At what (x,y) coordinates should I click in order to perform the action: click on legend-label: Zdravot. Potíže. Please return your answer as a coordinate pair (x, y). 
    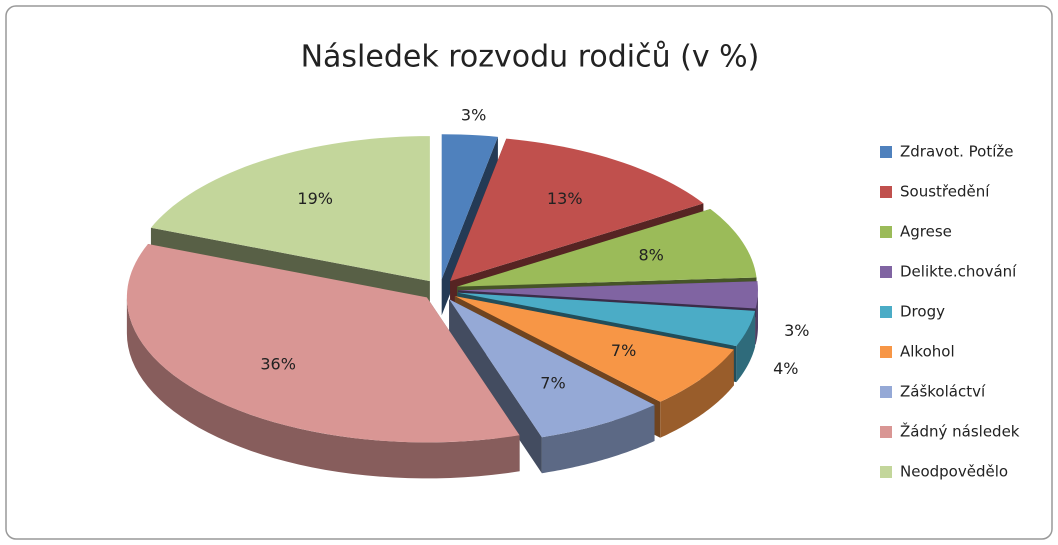
    Looking at the image, I should click on (956, 152).